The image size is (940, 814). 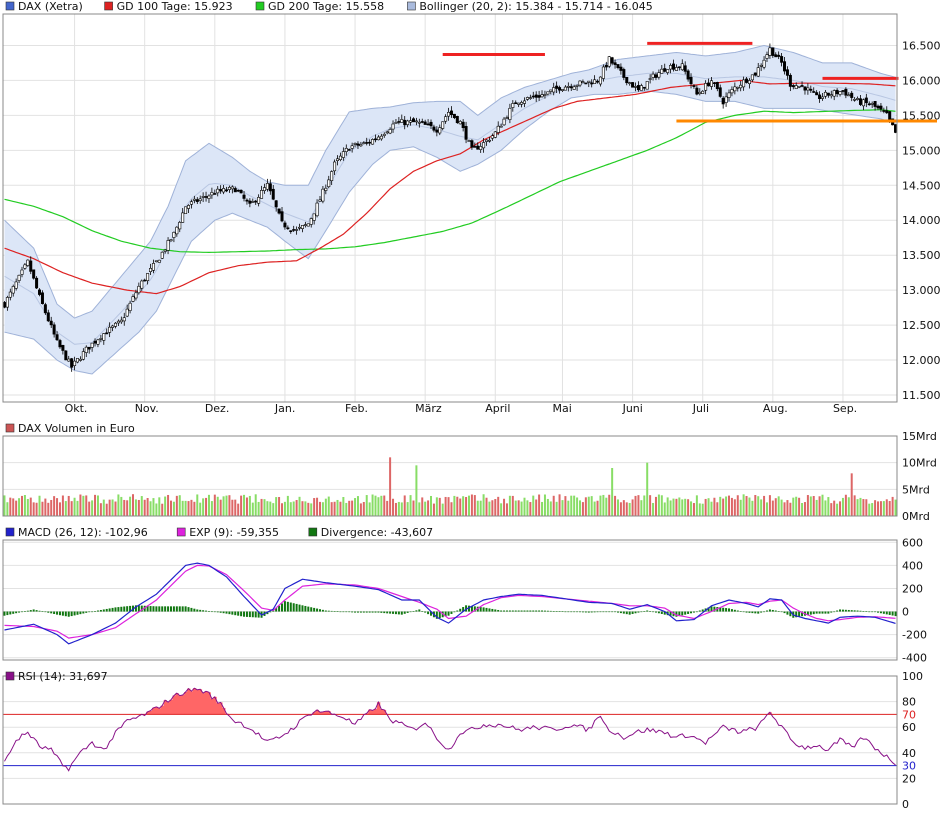 What do you see at coordinates (914, 658) in the screenshot?
I see `macd-tick-label: -400` at bounding box center [914, 658].